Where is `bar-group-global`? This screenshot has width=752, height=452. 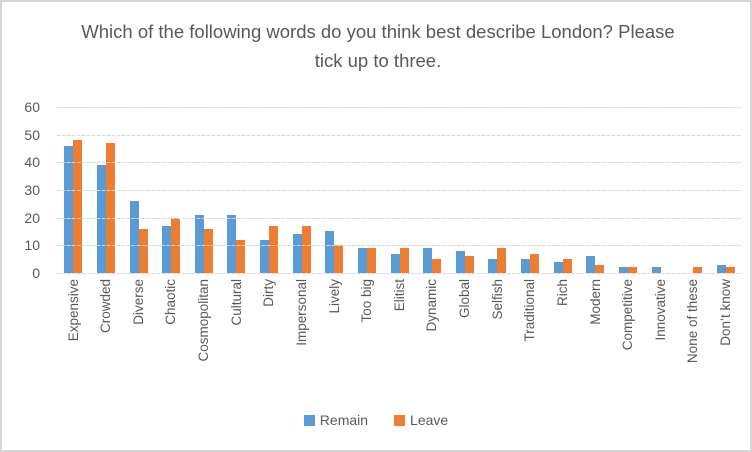
bar-group-global is located at coordinates (465, 190).